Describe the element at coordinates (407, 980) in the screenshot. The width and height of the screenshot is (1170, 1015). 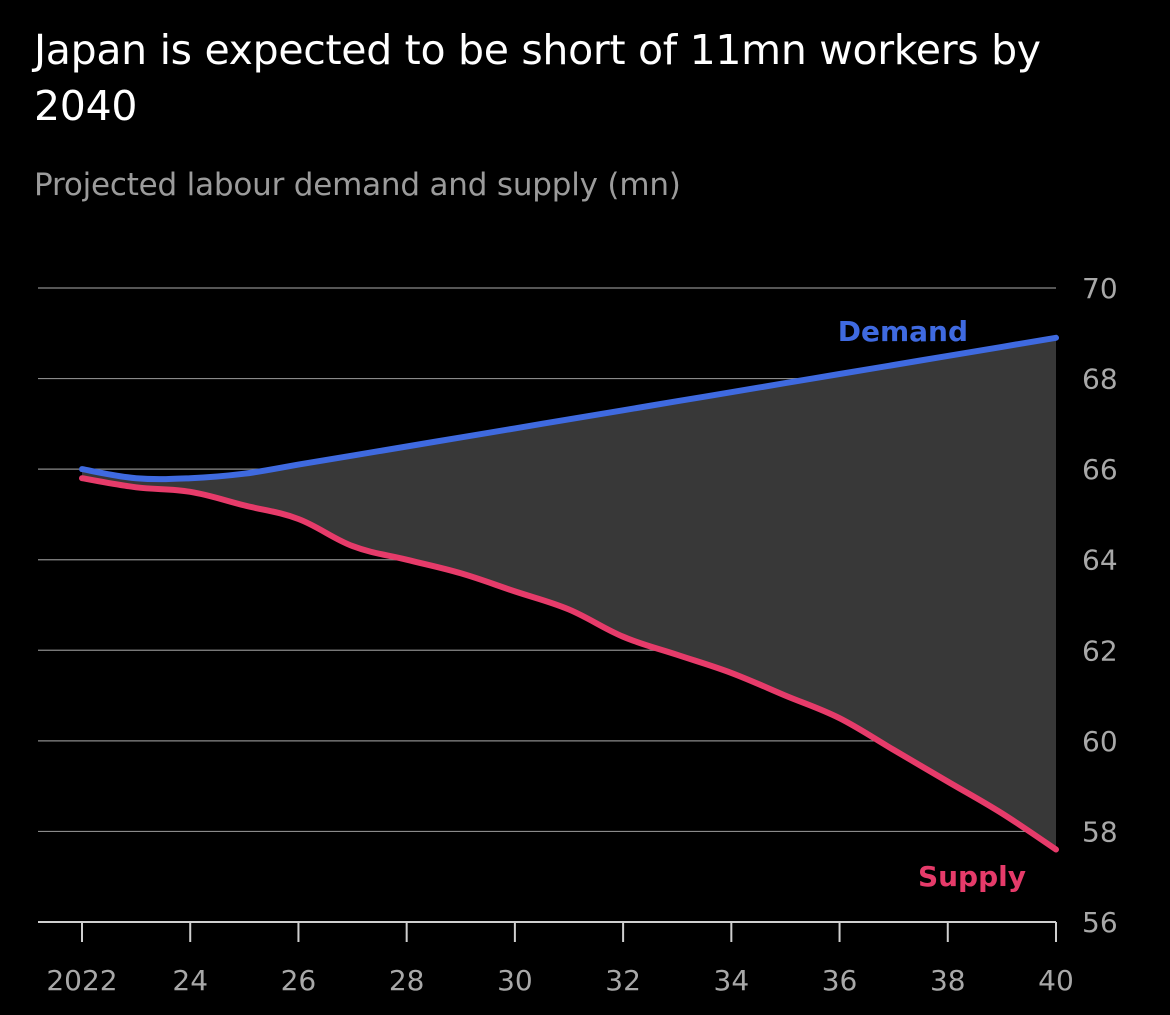
I see `x-tick-label-2028: 28` at that location.